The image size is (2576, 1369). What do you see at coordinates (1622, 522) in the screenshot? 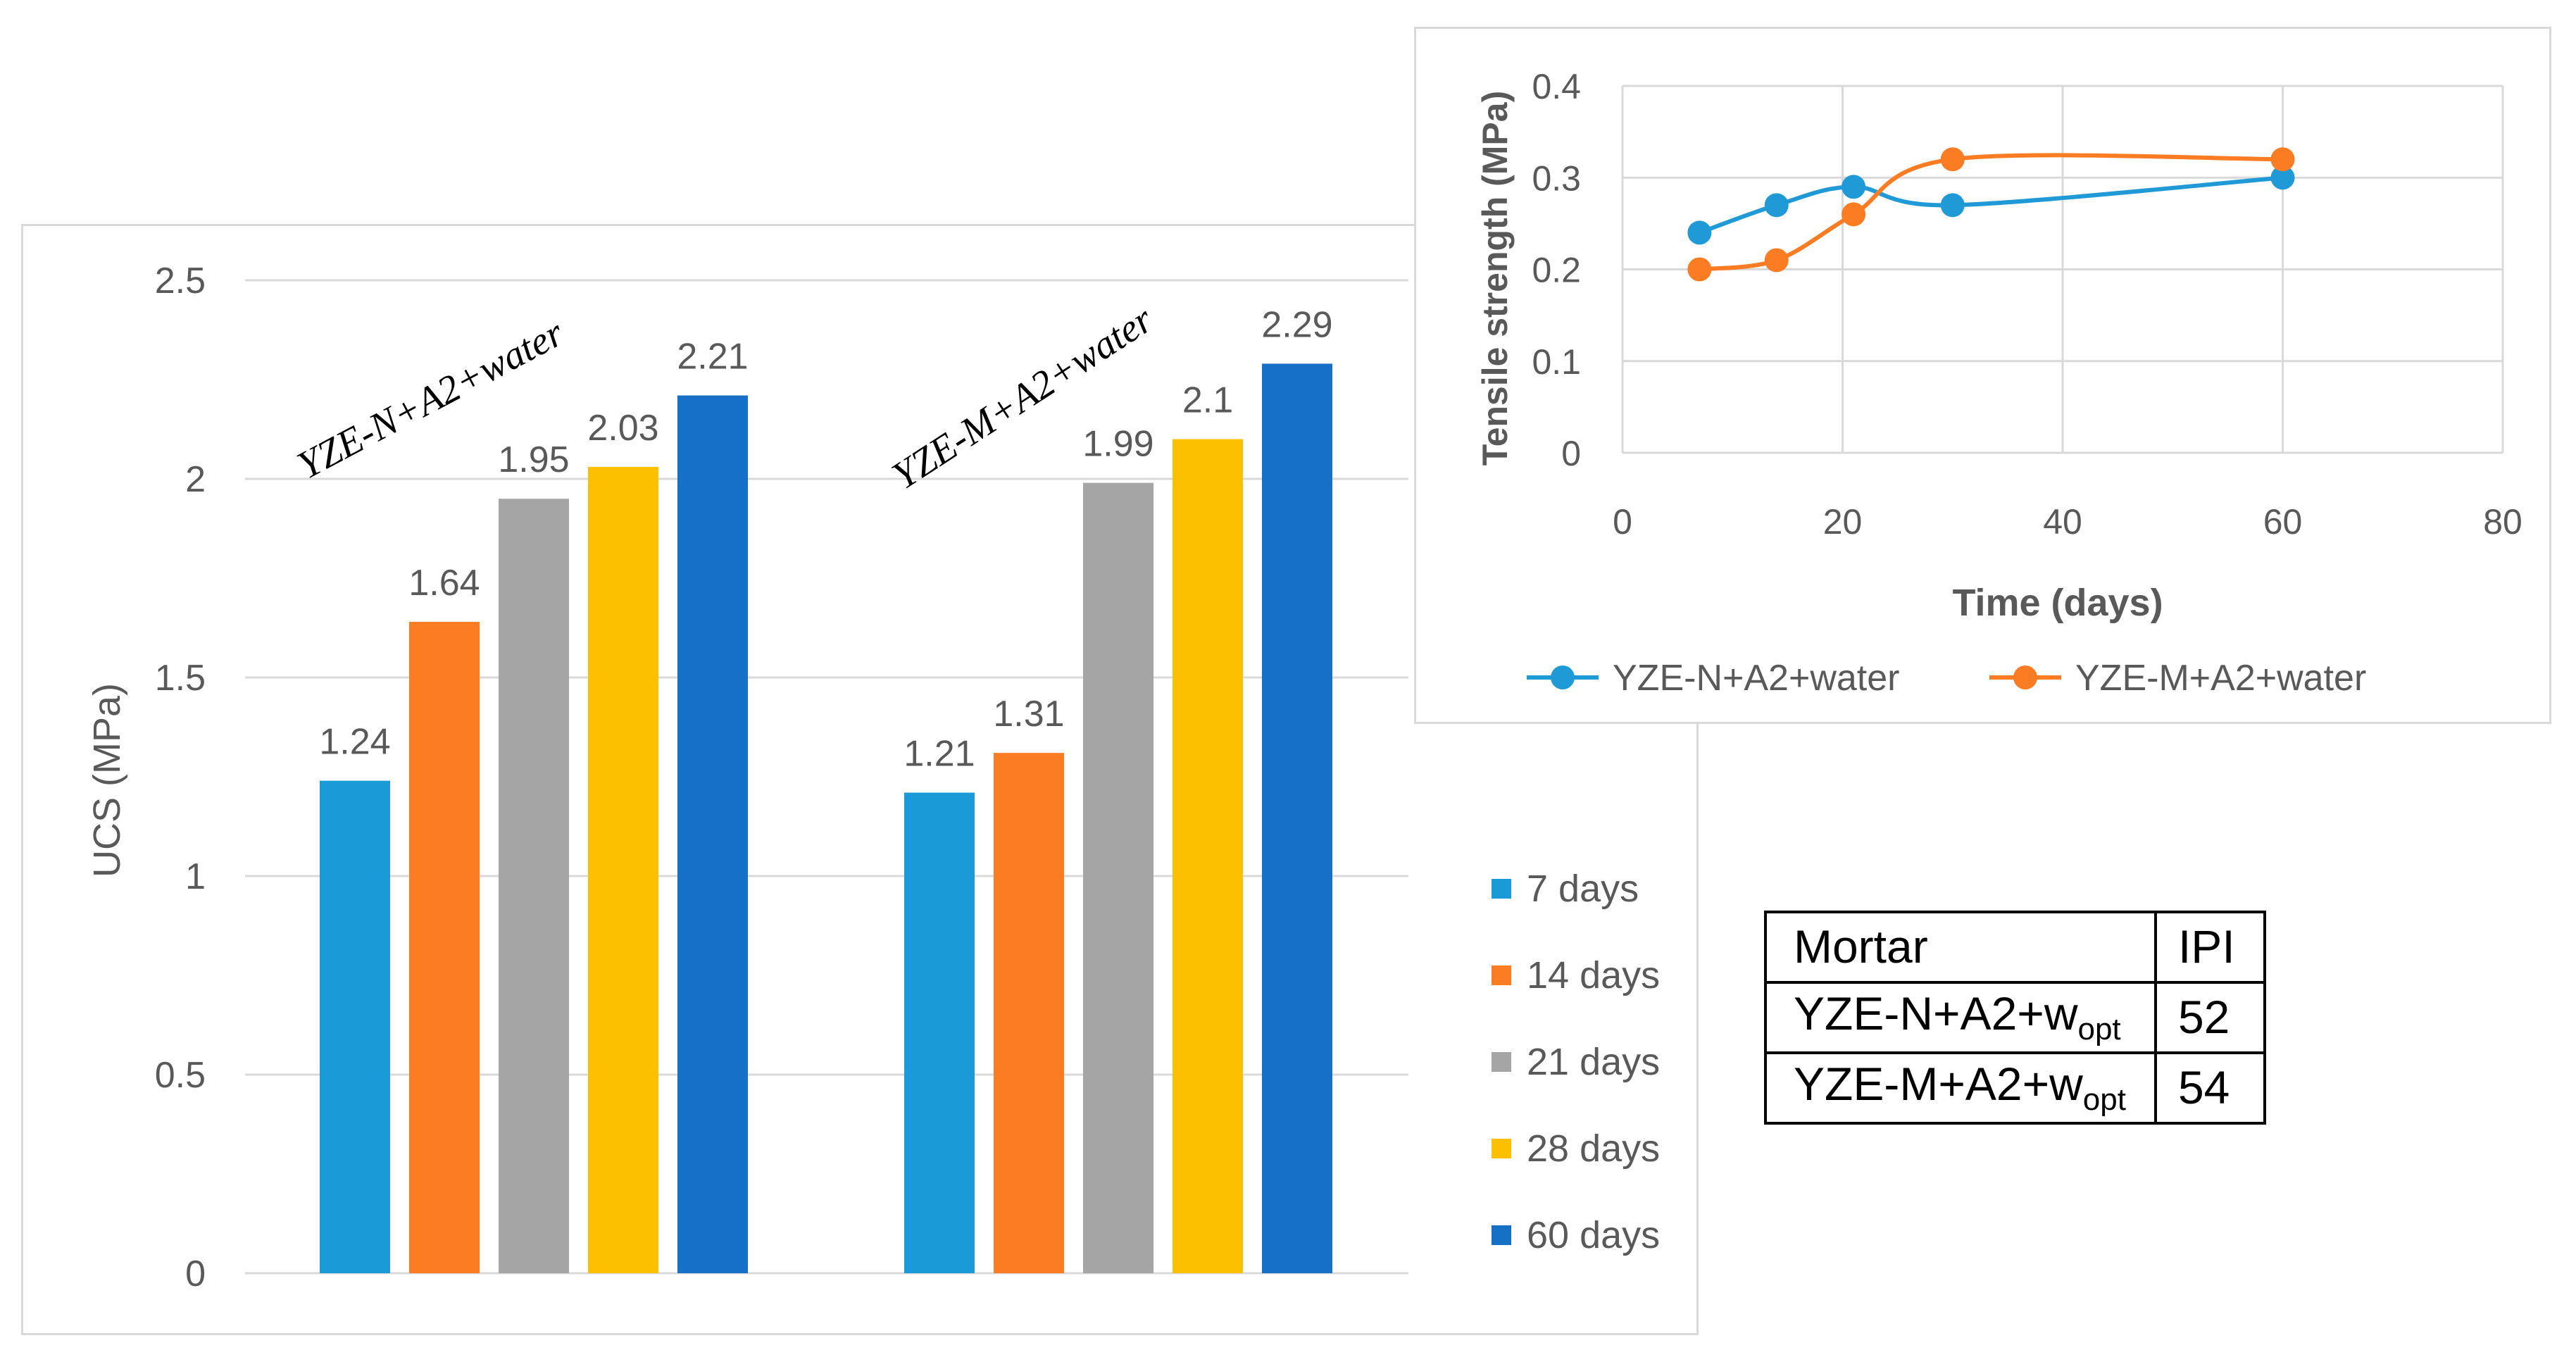
I see `x-tick-label: 0` at bounding box center [1622, 522].